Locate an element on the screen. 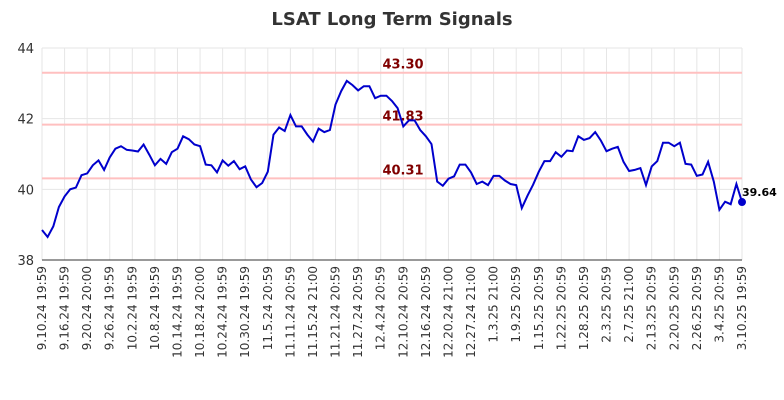 This screenshot has height=400, width=784. last-value-label: 39.64 is located at coordinates (759, 192).